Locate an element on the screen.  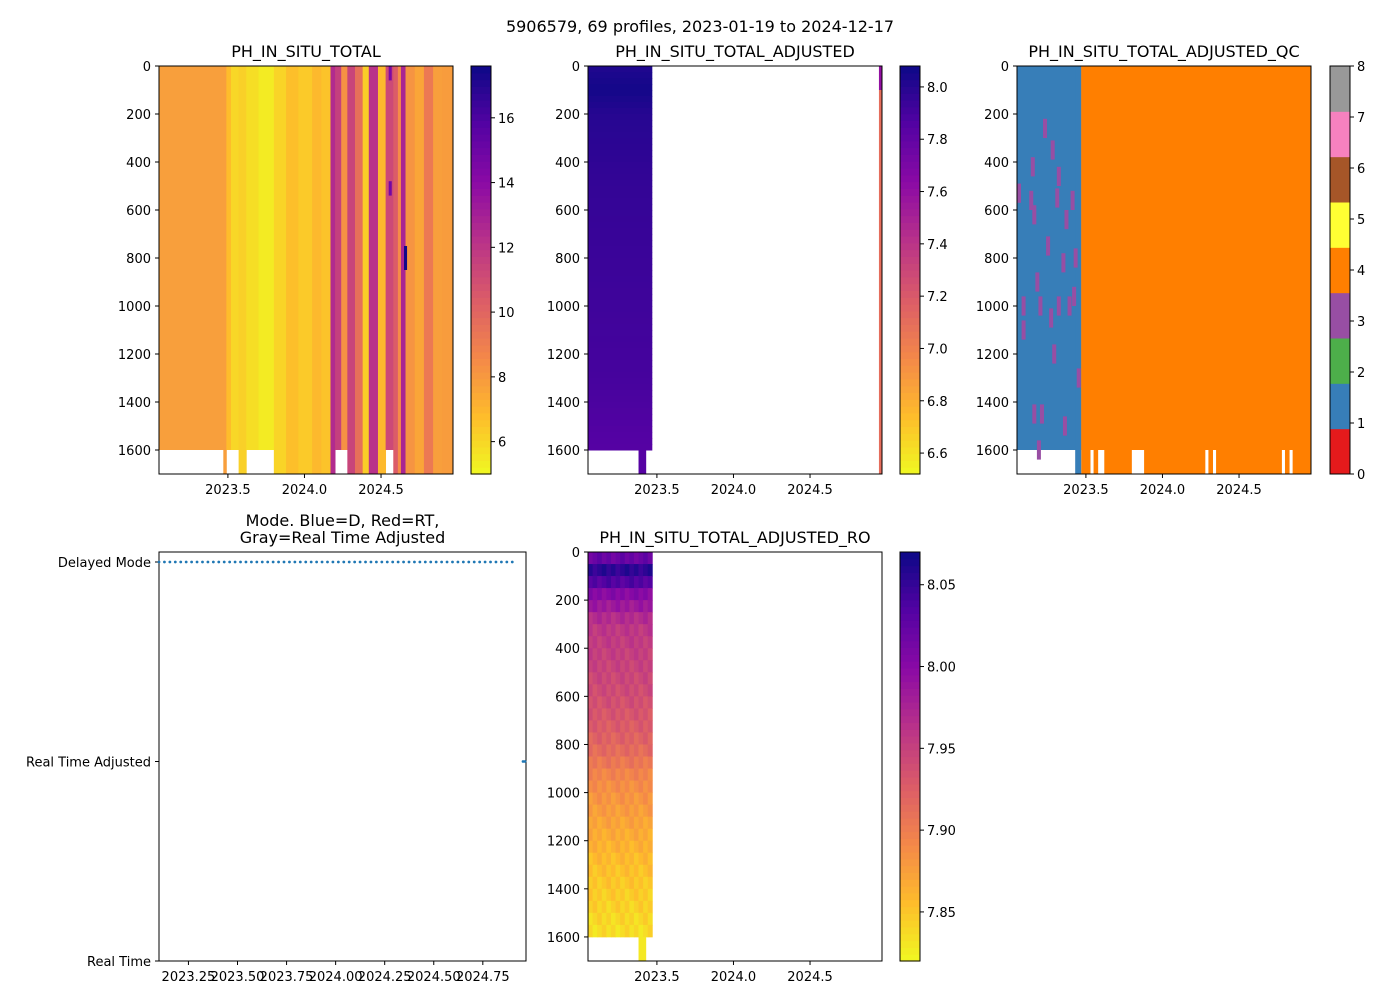
heatmap-last-column is located at coordinates (880, 282).